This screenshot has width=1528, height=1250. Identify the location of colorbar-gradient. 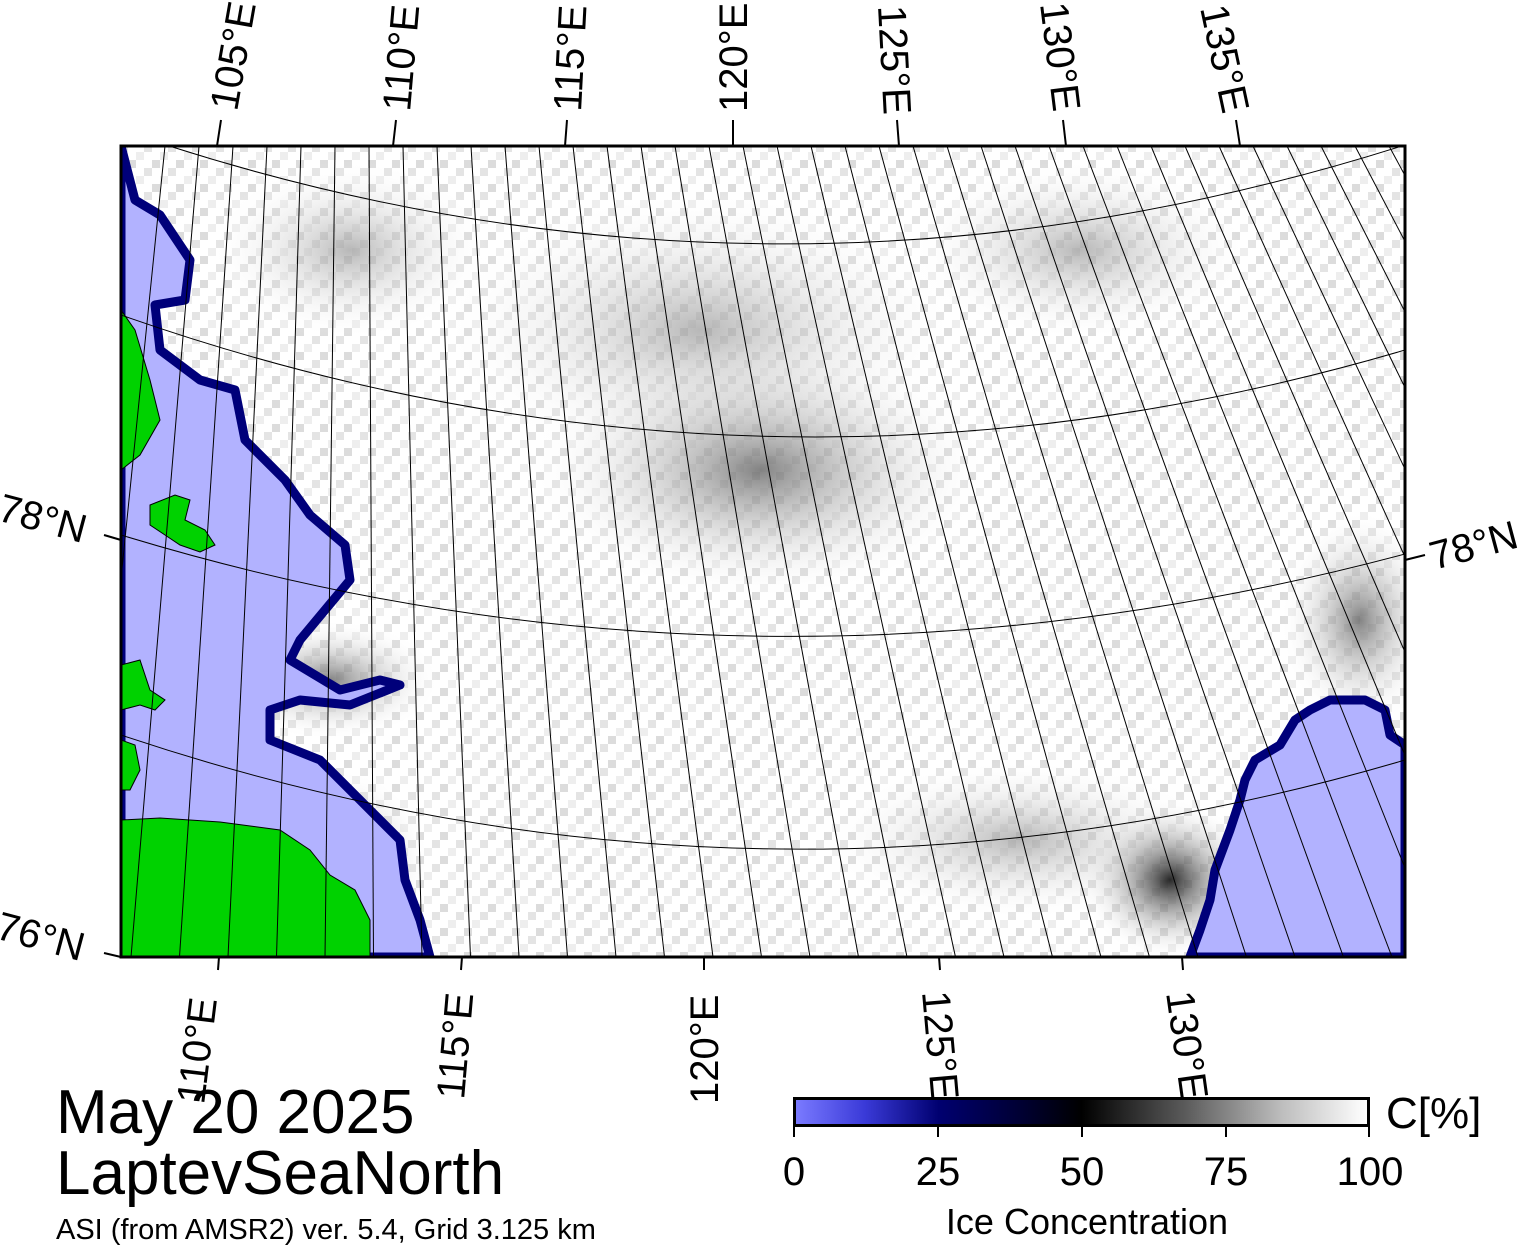
(1081, 1112).